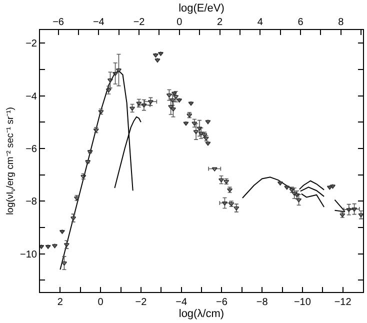 The width and height of the screenshot is (367, 323). What do you see at coordinates (220, 22) in the screenshot?
I see `x2-tick-label: 2` at bounding box center [220, 22].